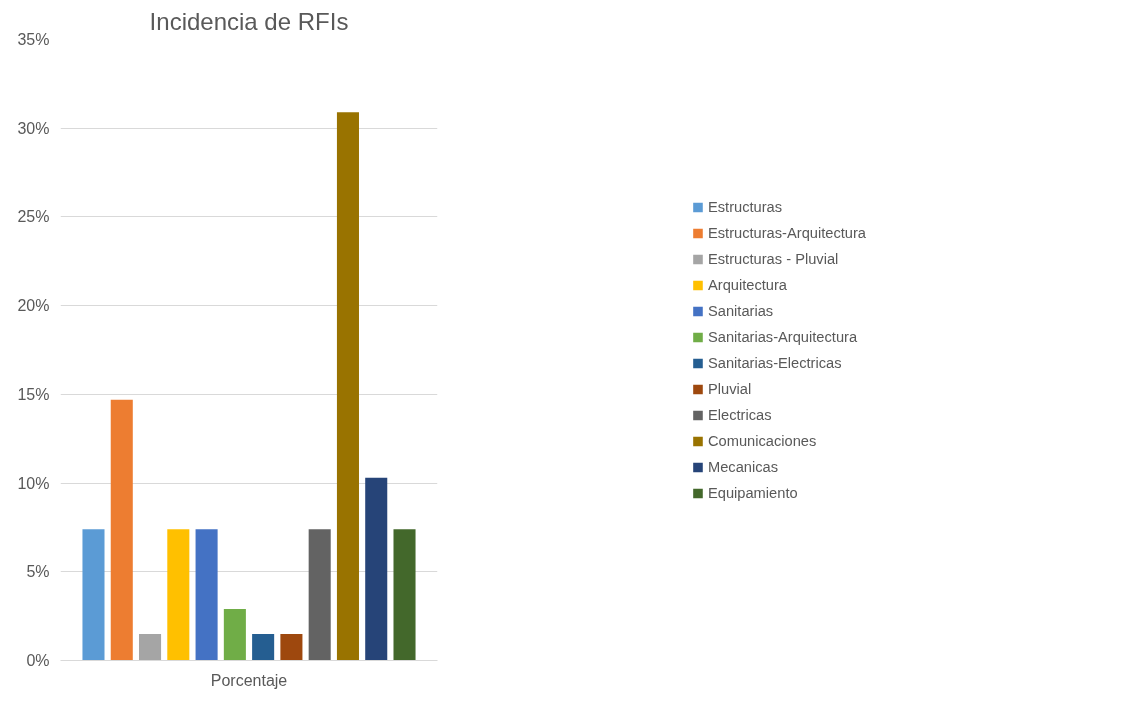 The image size is (1134, 709). I want to click on legend-label: Sanitarias, so click(740, 310).